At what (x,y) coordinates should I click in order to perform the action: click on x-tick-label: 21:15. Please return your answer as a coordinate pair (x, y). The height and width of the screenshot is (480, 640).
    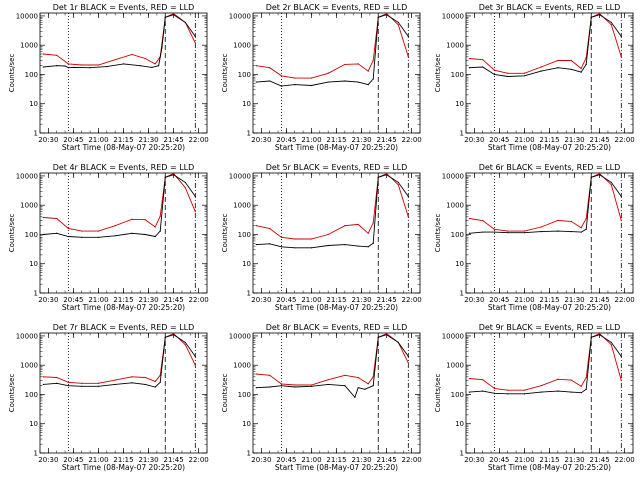
    Looking at the image, I should click on (336, 300).